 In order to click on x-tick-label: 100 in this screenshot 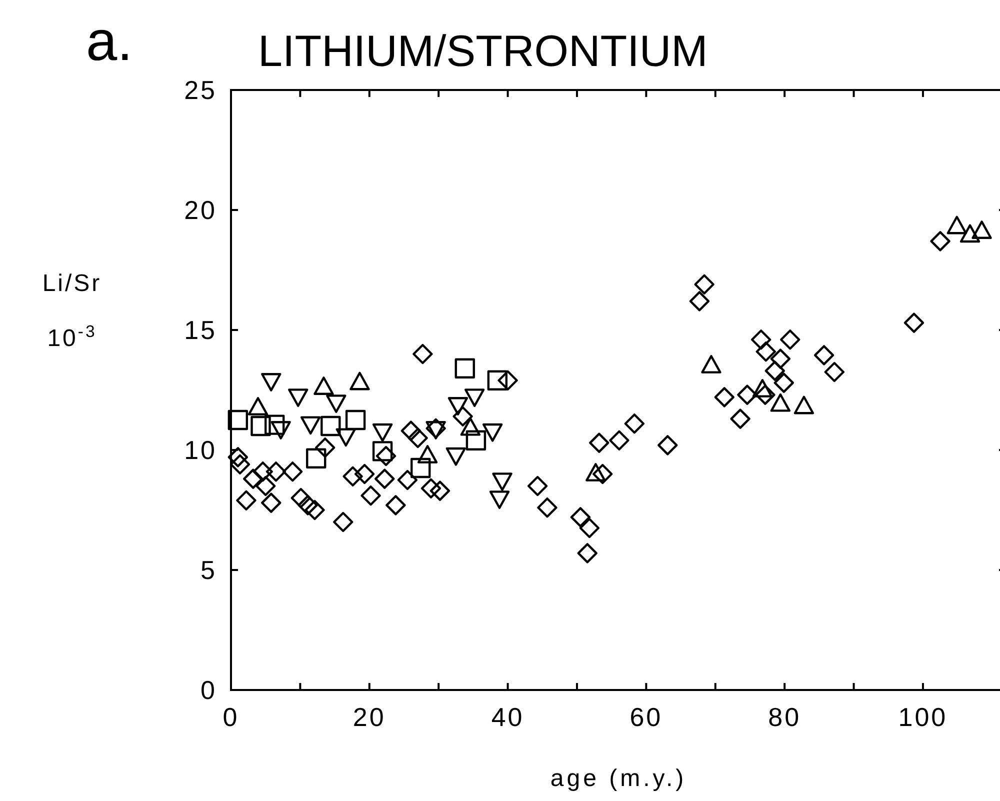, I will do `click(923, 717)`.